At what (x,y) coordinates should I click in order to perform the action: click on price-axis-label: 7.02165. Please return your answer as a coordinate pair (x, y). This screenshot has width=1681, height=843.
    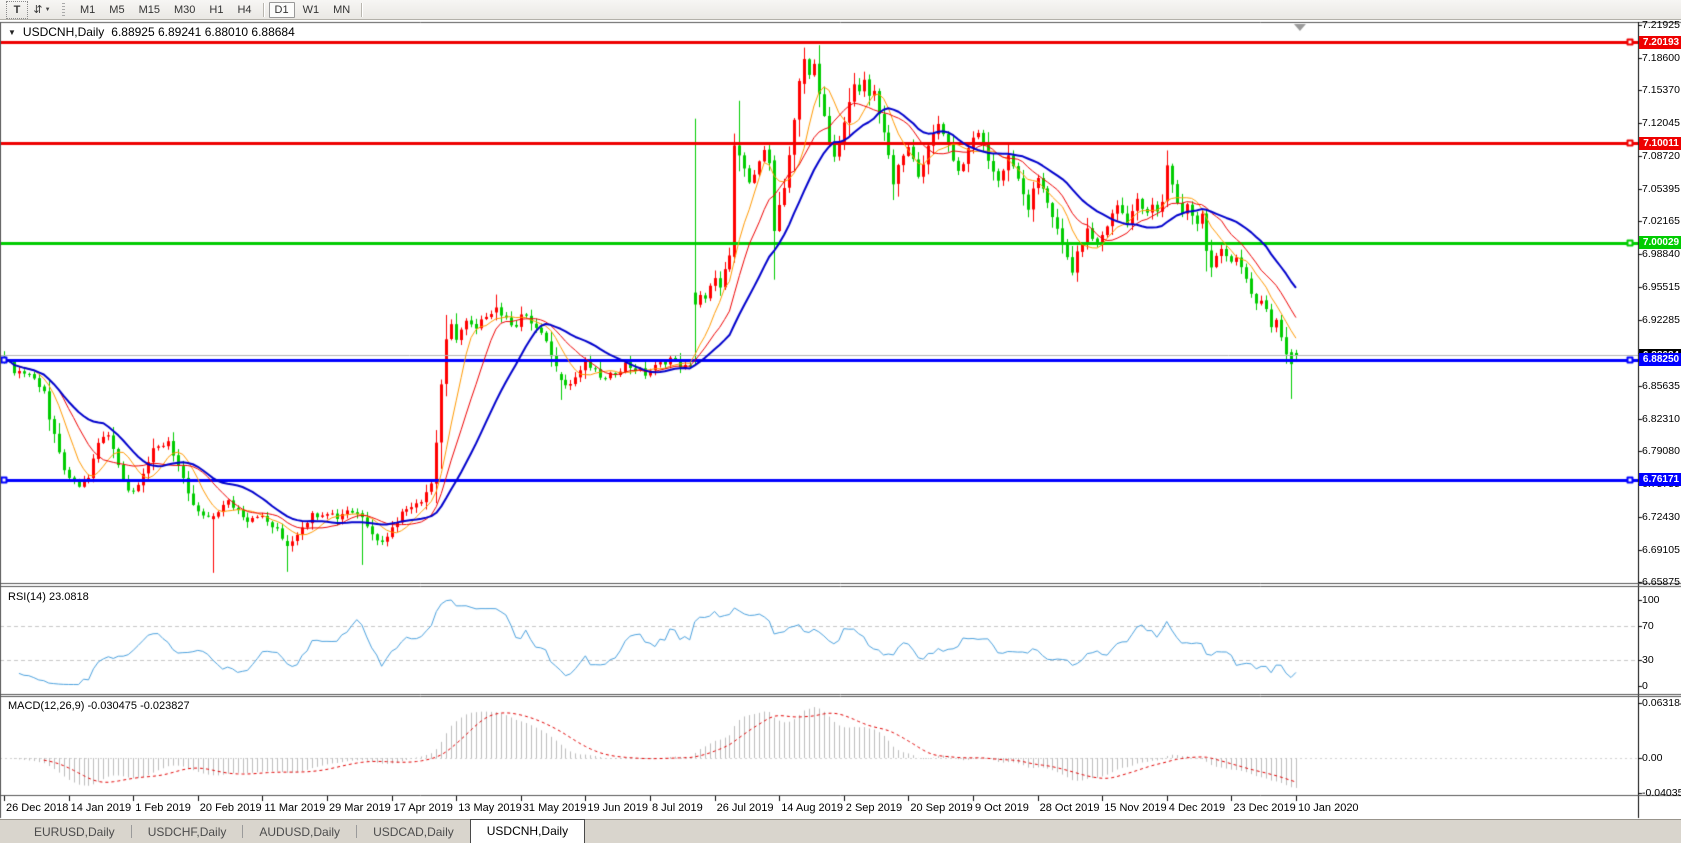
    Looking at the image, I should click on (1661, 221).